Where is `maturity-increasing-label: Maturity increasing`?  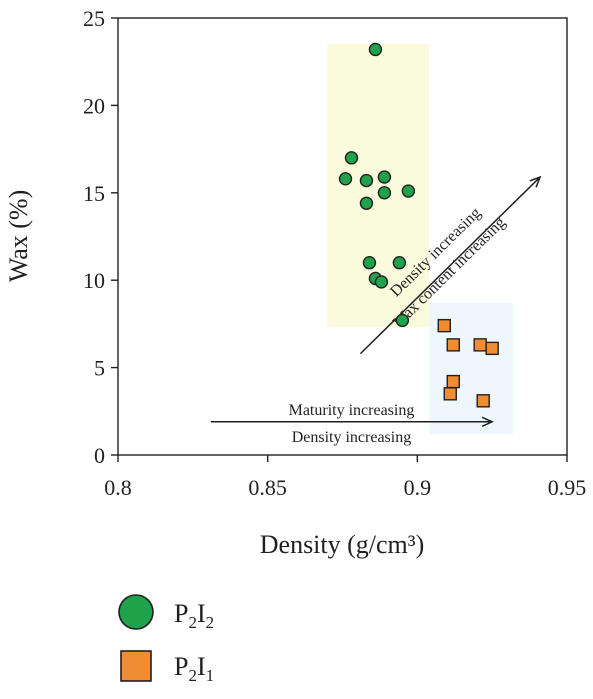 maturity-increasing-label: Maturity increasing is located at coordinates (352, 410).